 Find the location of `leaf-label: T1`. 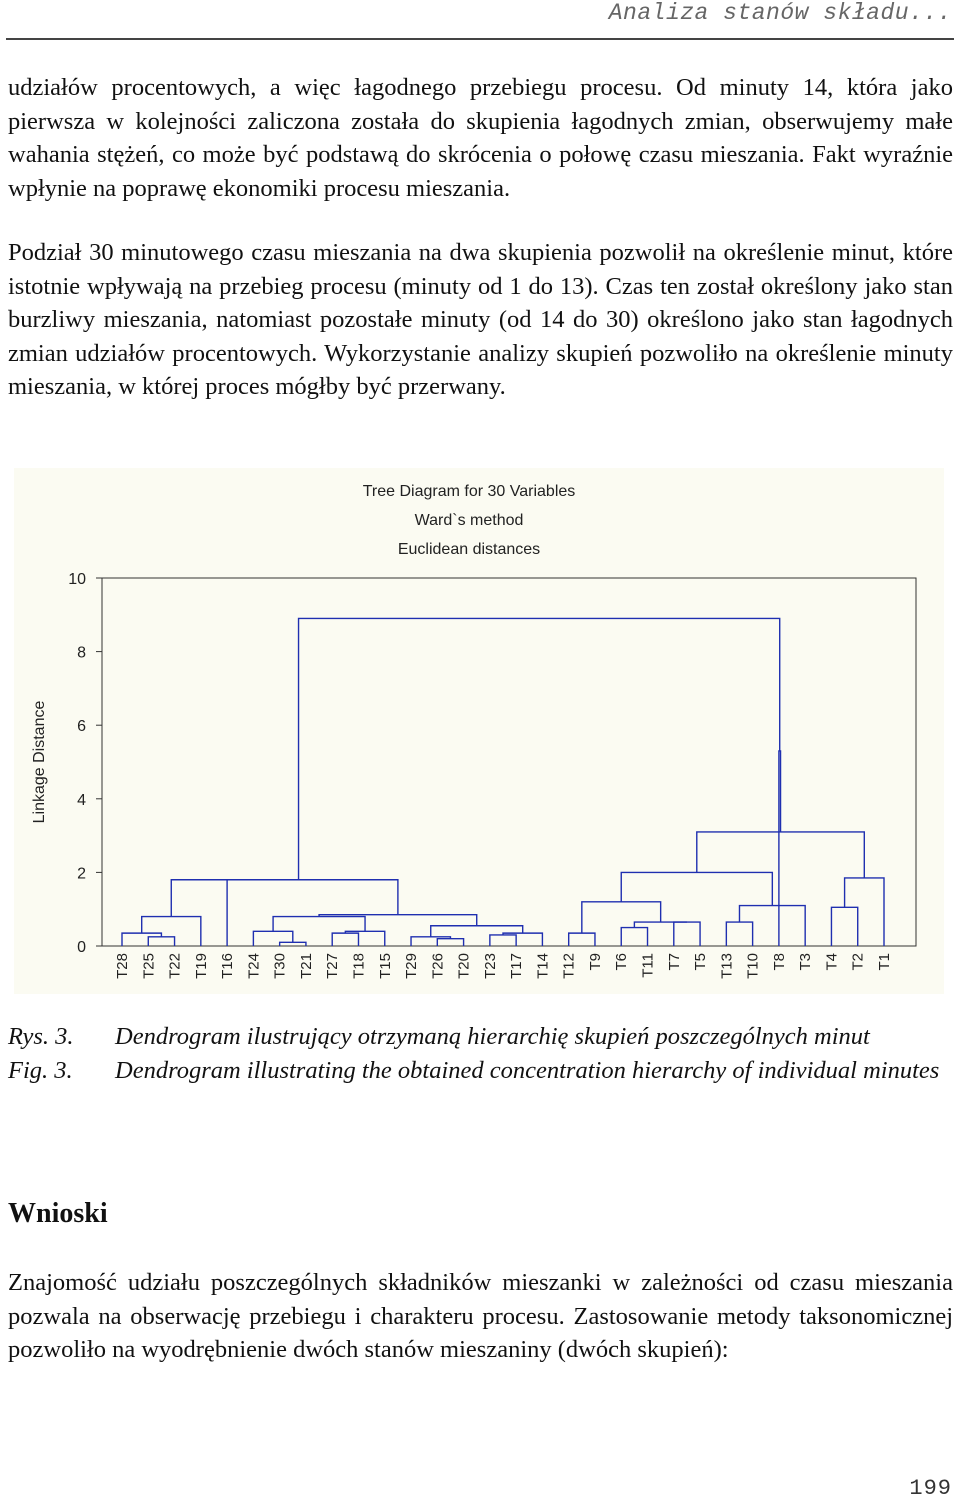

leaf-label: T1 is located at coordinates (884, 962).